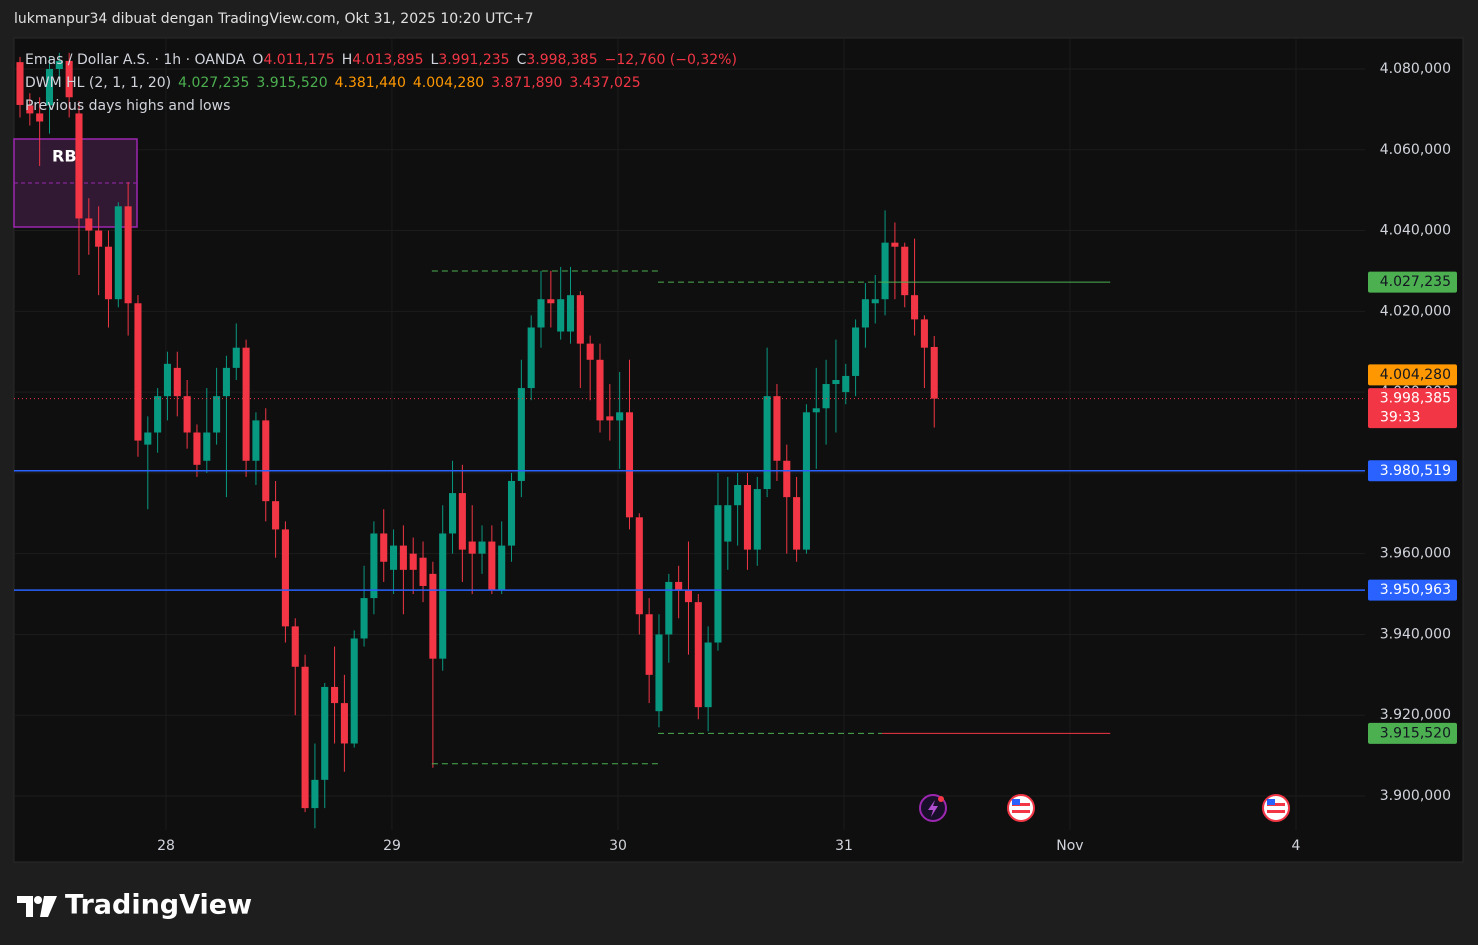 The image size is (1478, 945). I want to click on indicator-value: 4.381,440, so click(370, 83).